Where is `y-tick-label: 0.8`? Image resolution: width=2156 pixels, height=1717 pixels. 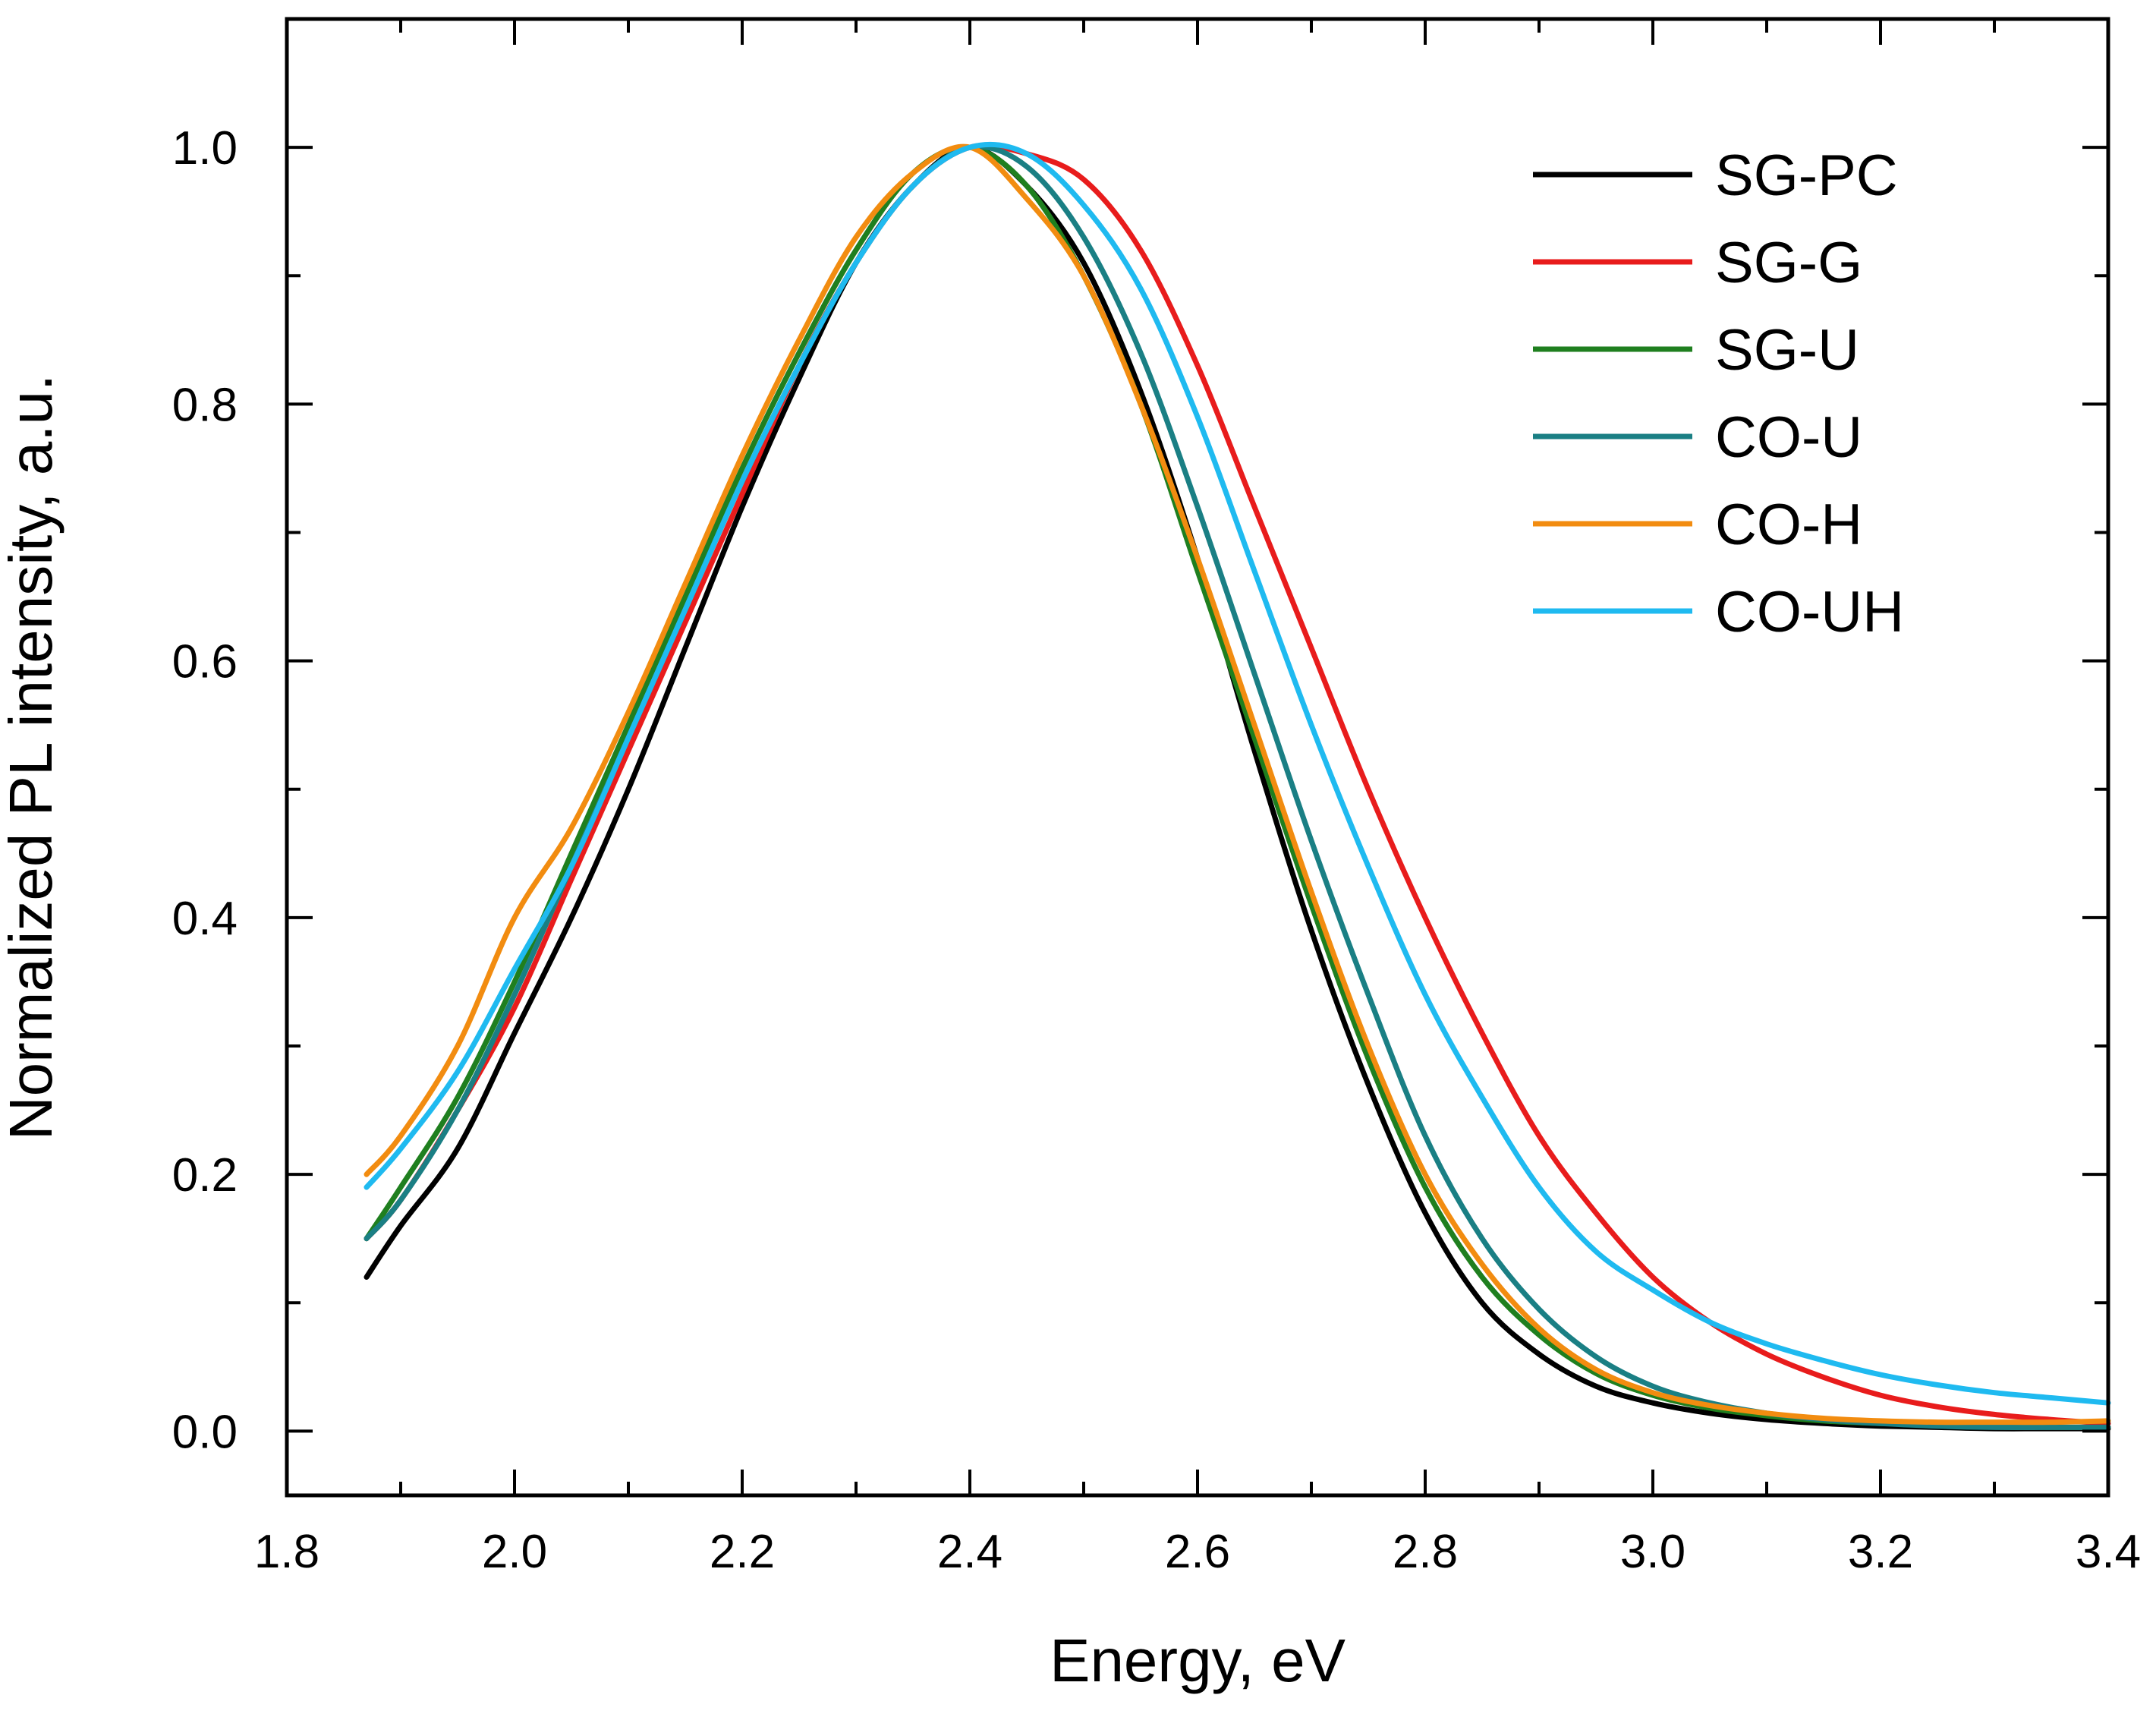 y-tick-label: 0.8 is located at coordinates (205, 405).